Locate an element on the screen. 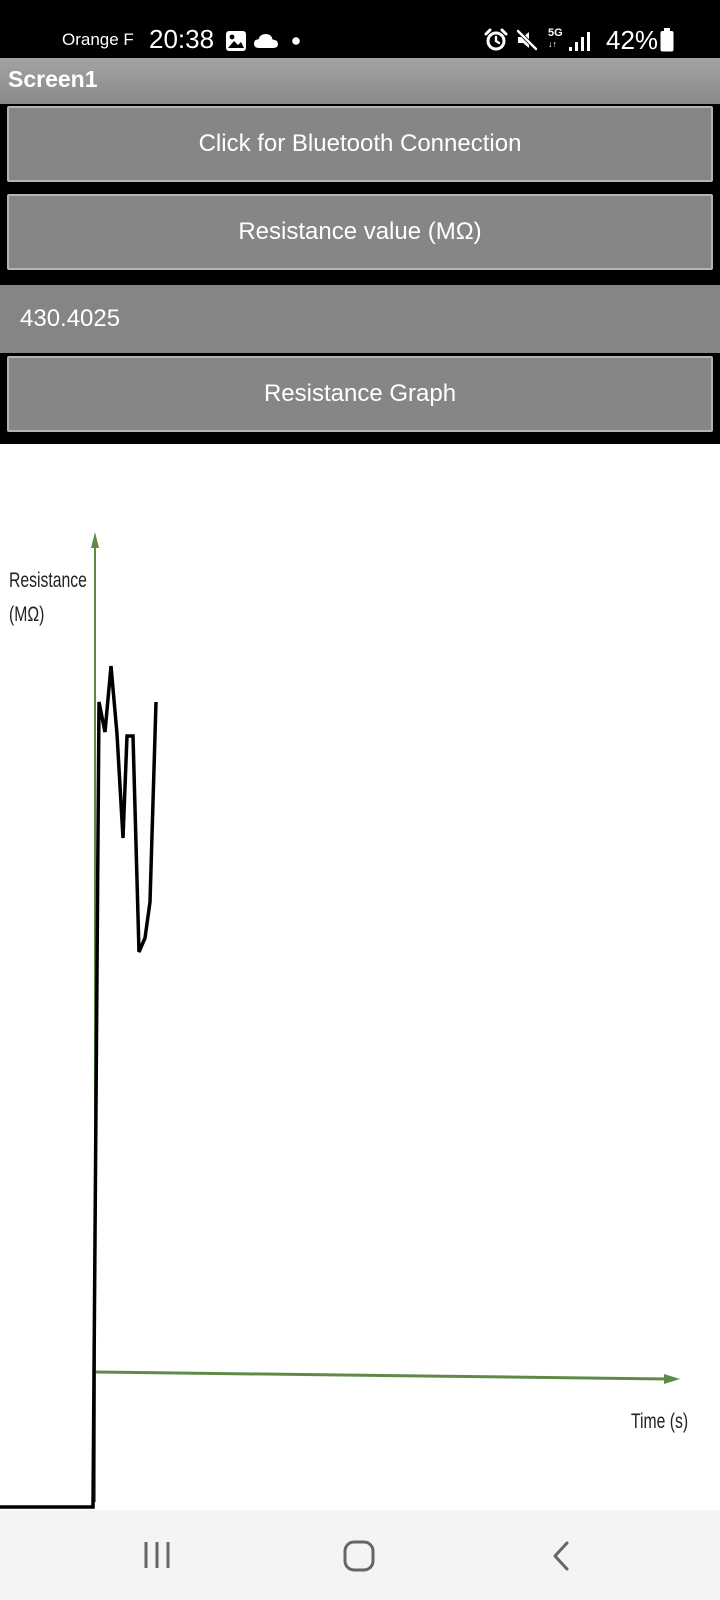  network-type: 5G ↓↑ is located at coordinates (555, 38).